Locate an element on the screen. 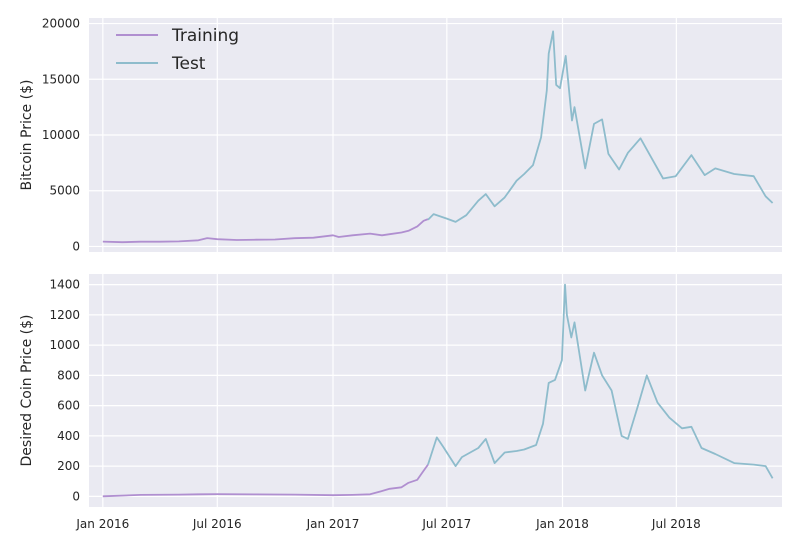 This screenshot has width=800, height=550. legend: Training Test is located at coordinates (177, 50).